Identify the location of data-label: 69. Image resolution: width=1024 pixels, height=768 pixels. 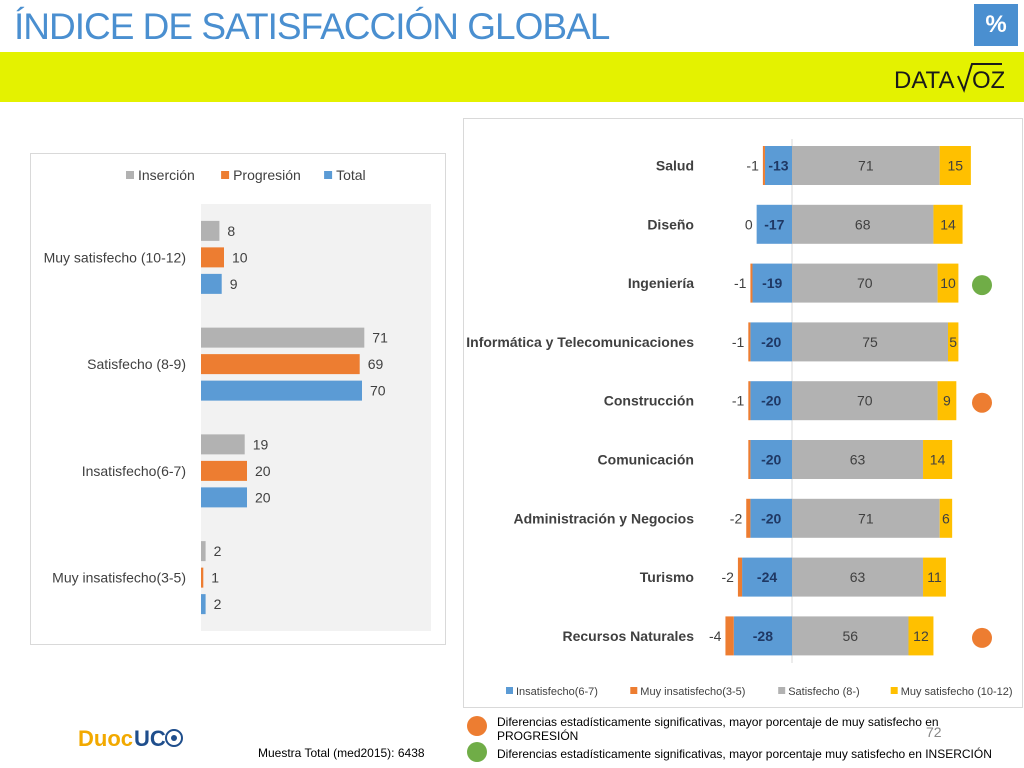
(376, 364).